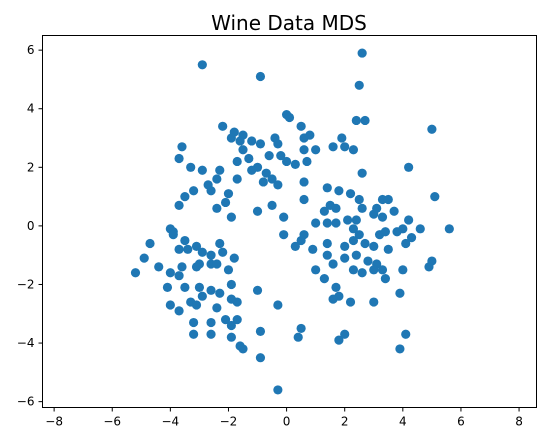 The height and width of the screenshot is (440, 546). Describe the element at coordinates (54, 422) in the screenshot. I see `x-tick-label: −8` at that location.